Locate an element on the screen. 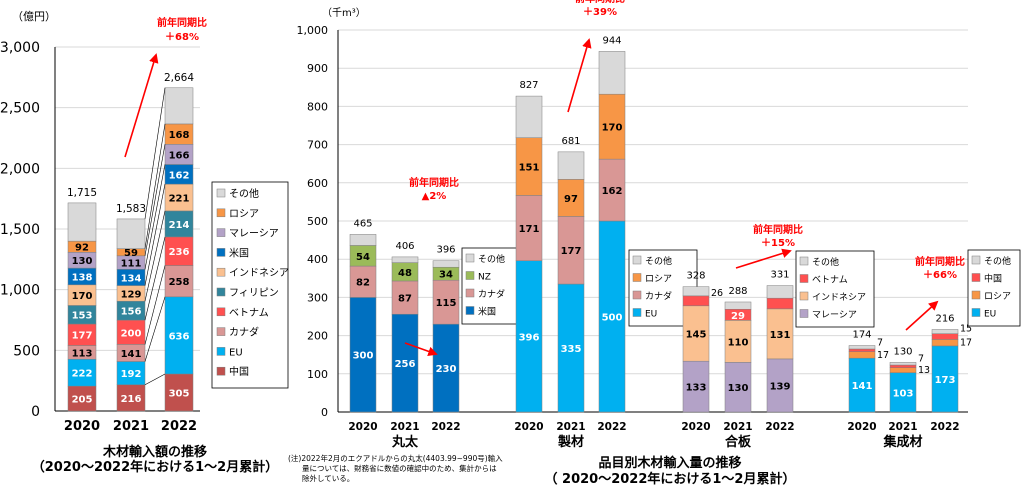 This screenshot has height=494, width=1024. left-bar-value-label: 222 is located at coordinates (82, 374).